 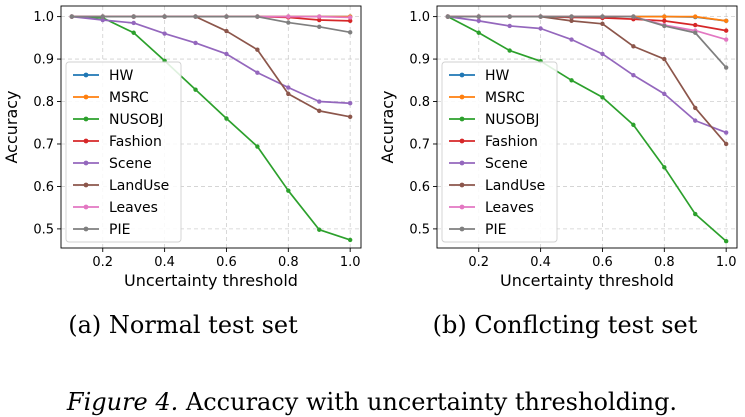 What do you see at coordinates (515, 186) in the screenshot?
I see `legend-label: LandUse` at bounding box center [515, 186].